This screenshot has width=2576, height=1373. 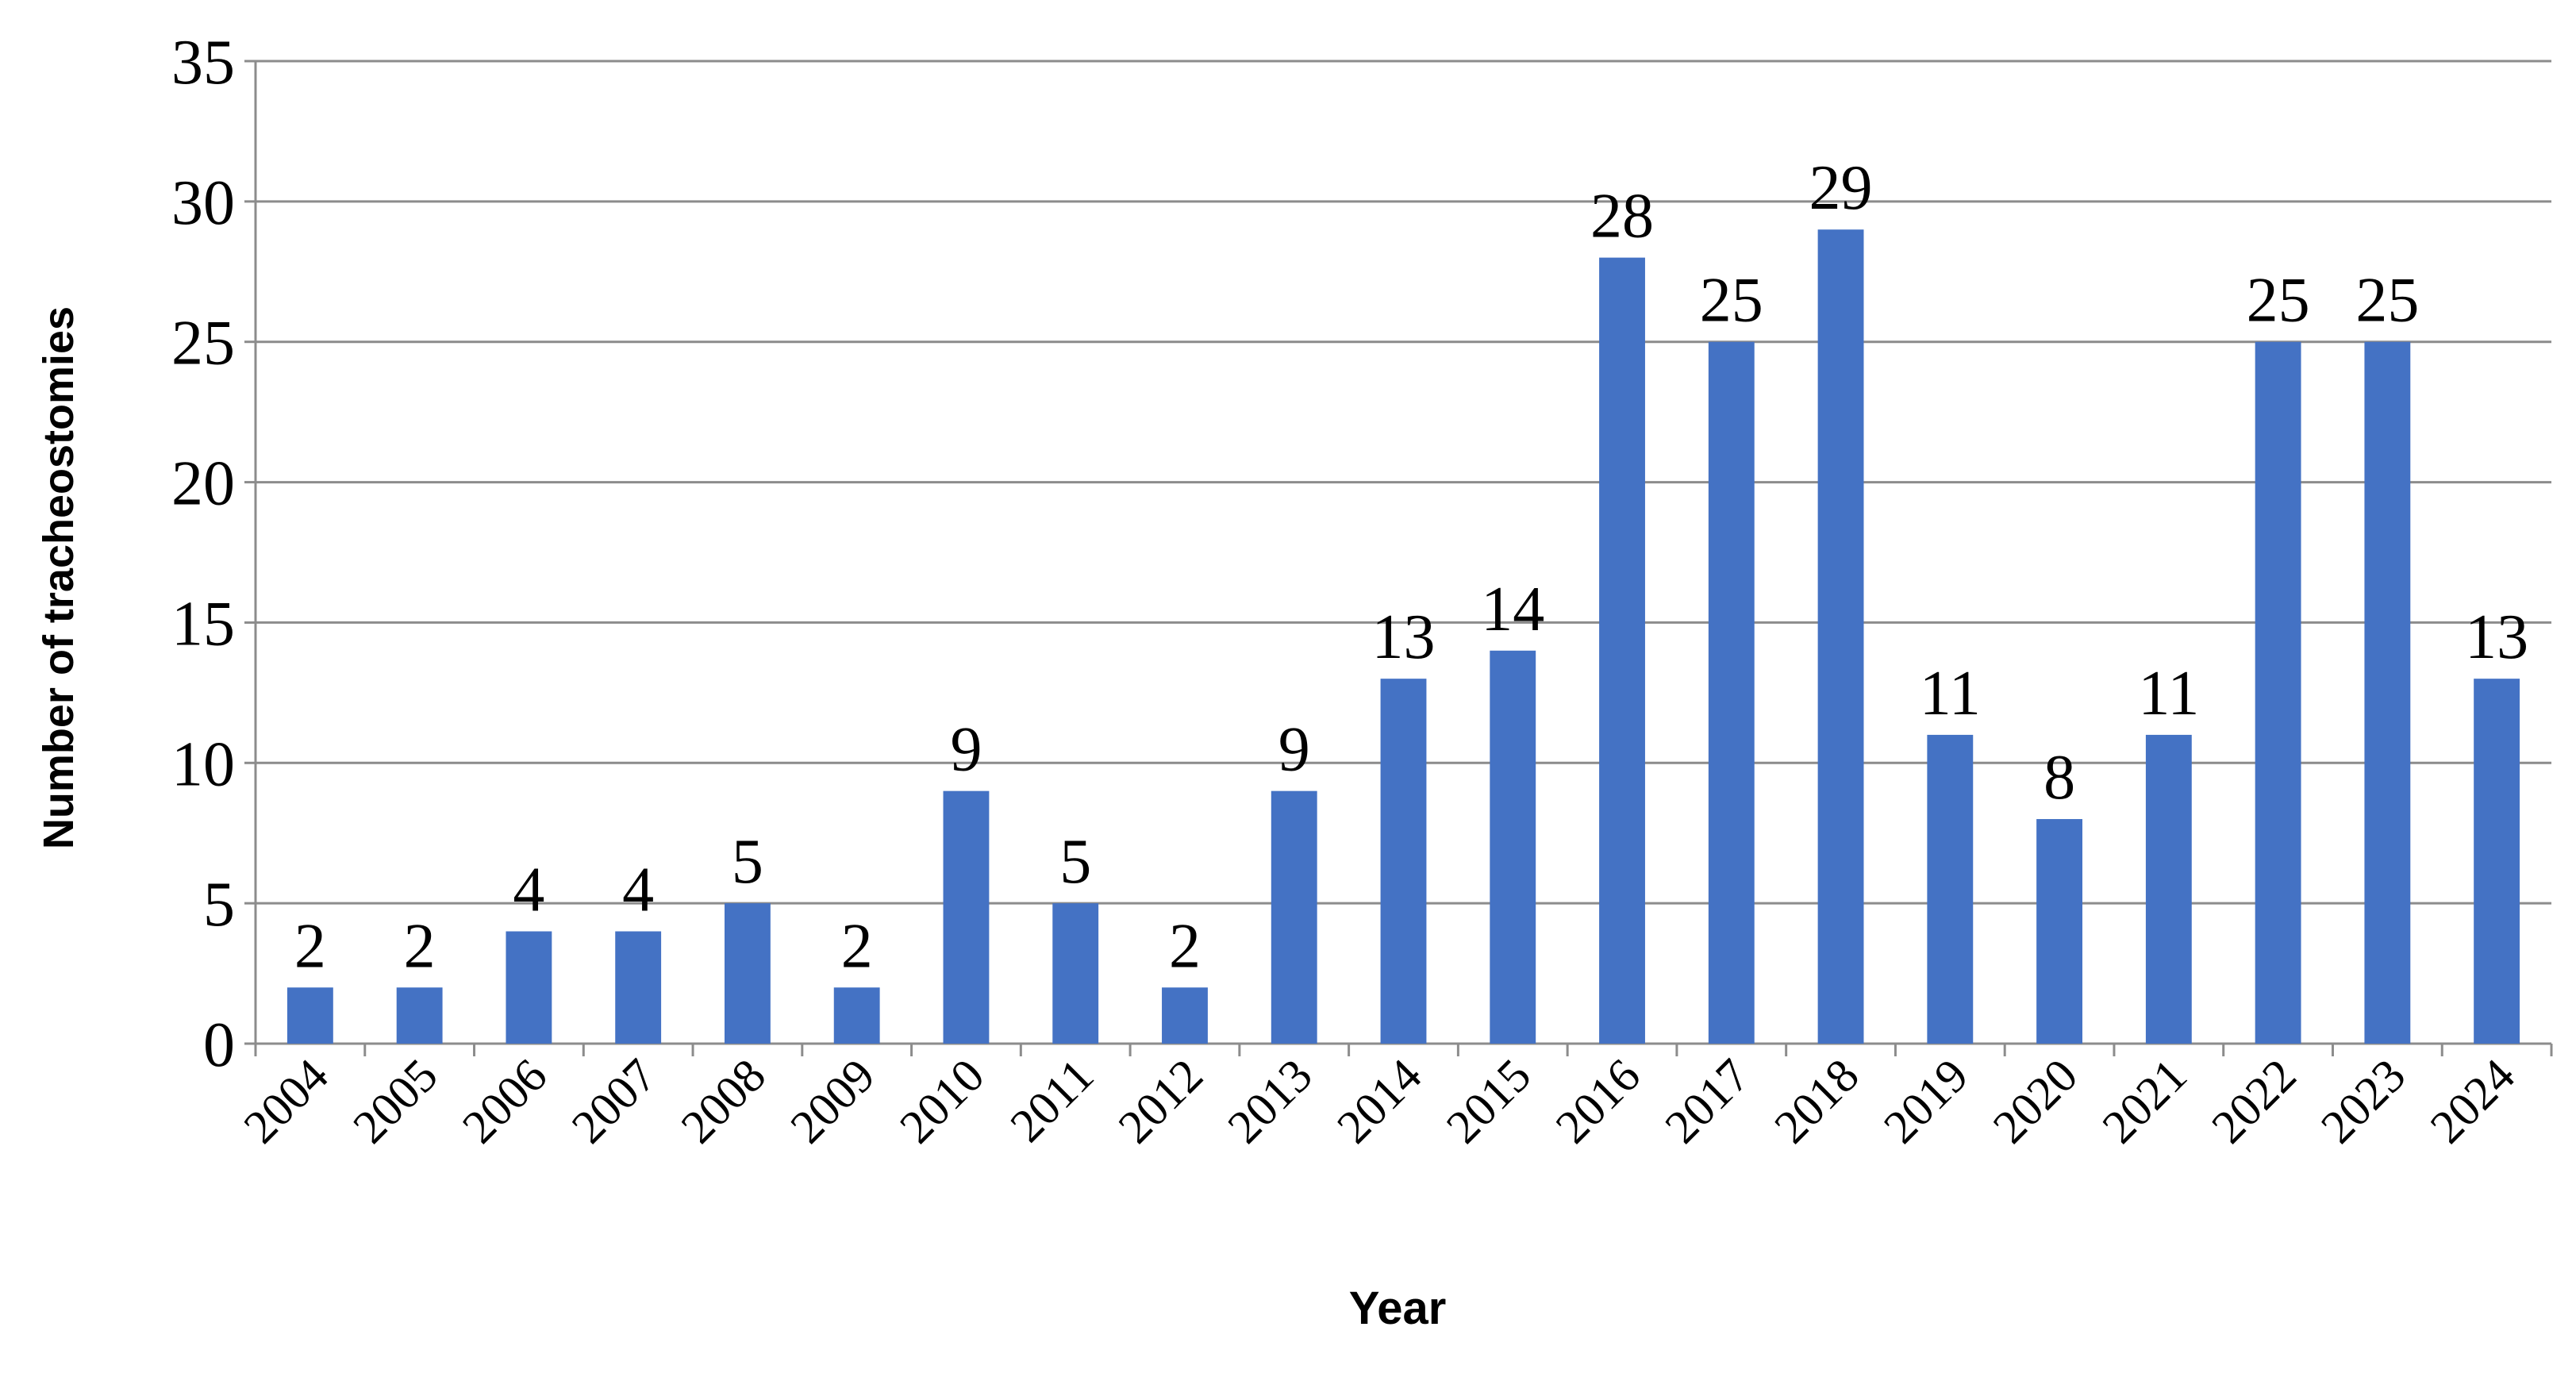 I want to click on x-tick-label: 2006, so click(x=504, y=1101).